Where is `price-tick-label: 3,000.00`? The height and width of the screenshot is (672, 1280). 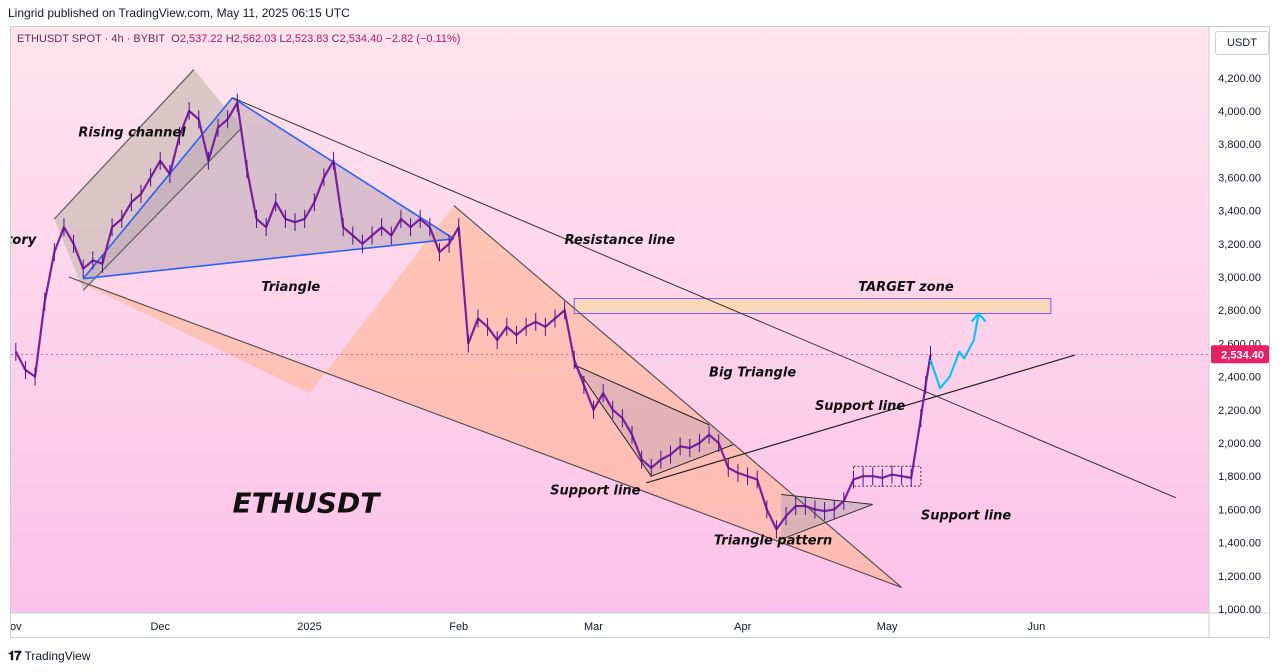 price-tick-label: 3,000.00 is located at coordinates (1239, 278).